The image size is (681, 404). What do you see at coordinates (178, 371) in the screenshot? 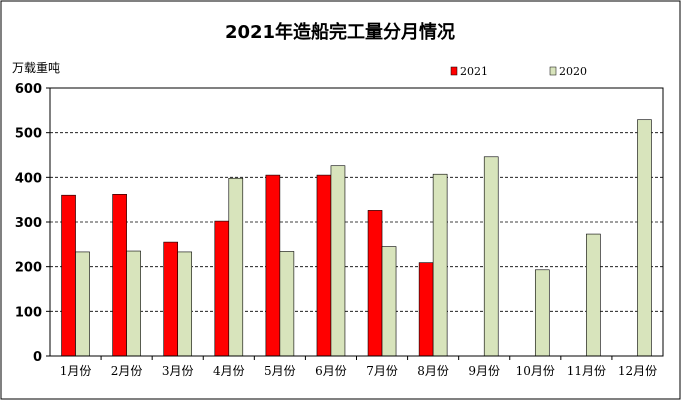
I see `x-tick-label: 3月份` at bounding box center [178, 371].